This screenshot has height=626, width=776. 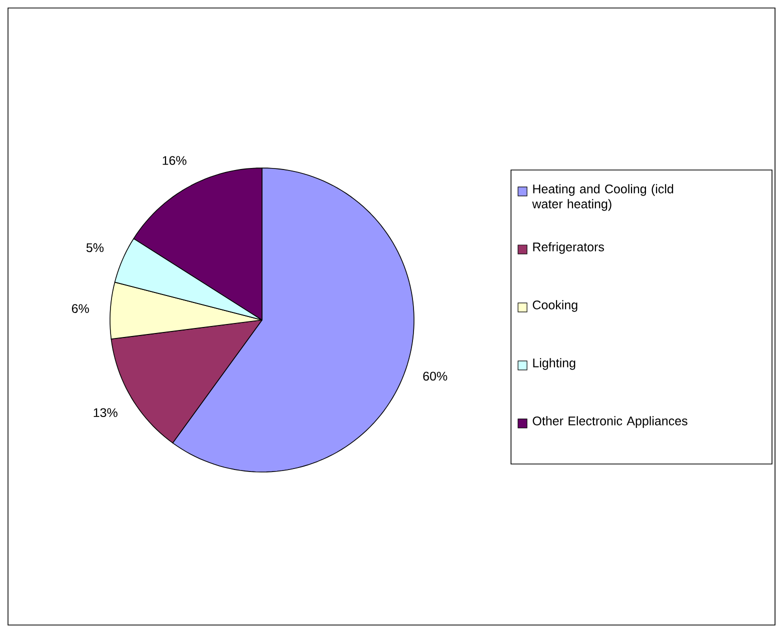 What do you see at coordinates (610, 422) in the screenshot?
I see `legend-label: Other Electronic Appliances` at bounding box center [610, 422].